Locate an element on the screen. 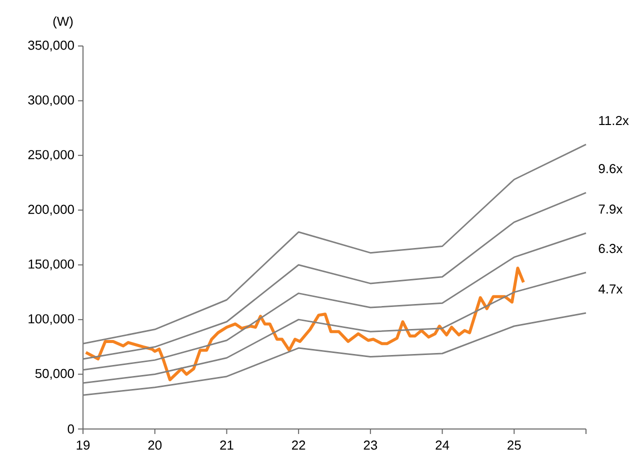  y-tick-label: 200,000 is located at coordinates (51, 210).